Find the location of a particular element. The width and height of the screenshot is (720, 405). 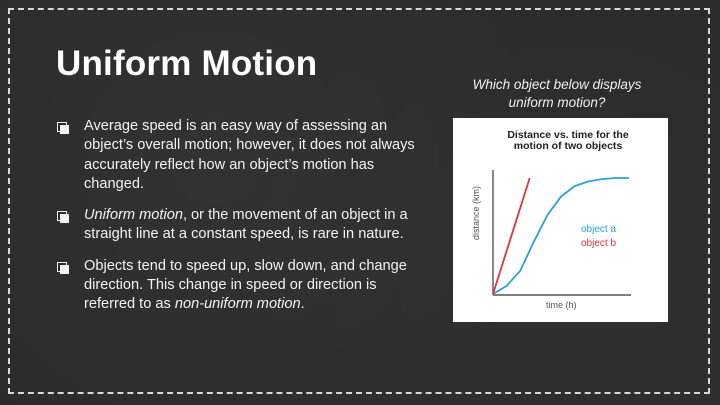

series-line-object-a is located at coordinates (560, 236).